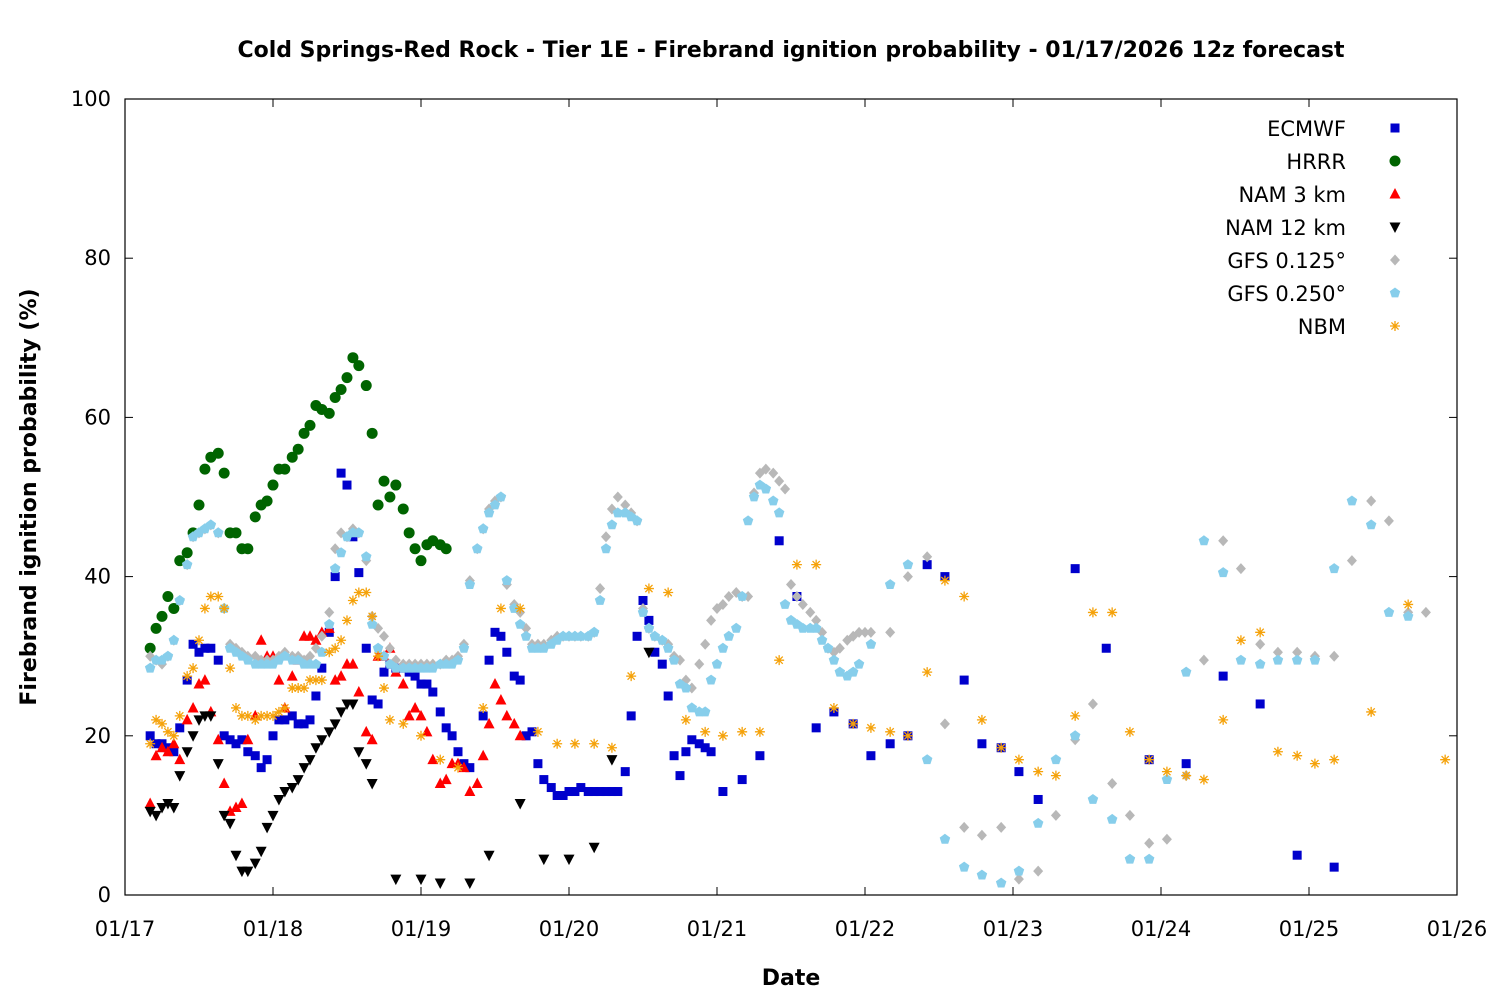 The image size is (1500, 1000). What do you see at coordinates (865, 929) in the screenshot?
I see `x-tick-label: 01/22` at bounding box center [865, 929].